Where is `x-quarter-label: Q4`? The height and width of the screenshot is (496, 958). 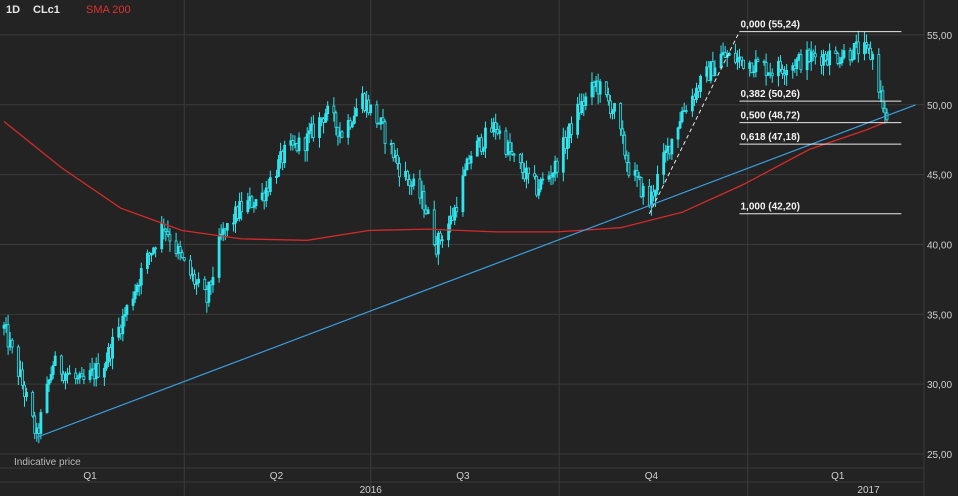 x-quarter-label: Q4 is located at coordinates (652, 476).